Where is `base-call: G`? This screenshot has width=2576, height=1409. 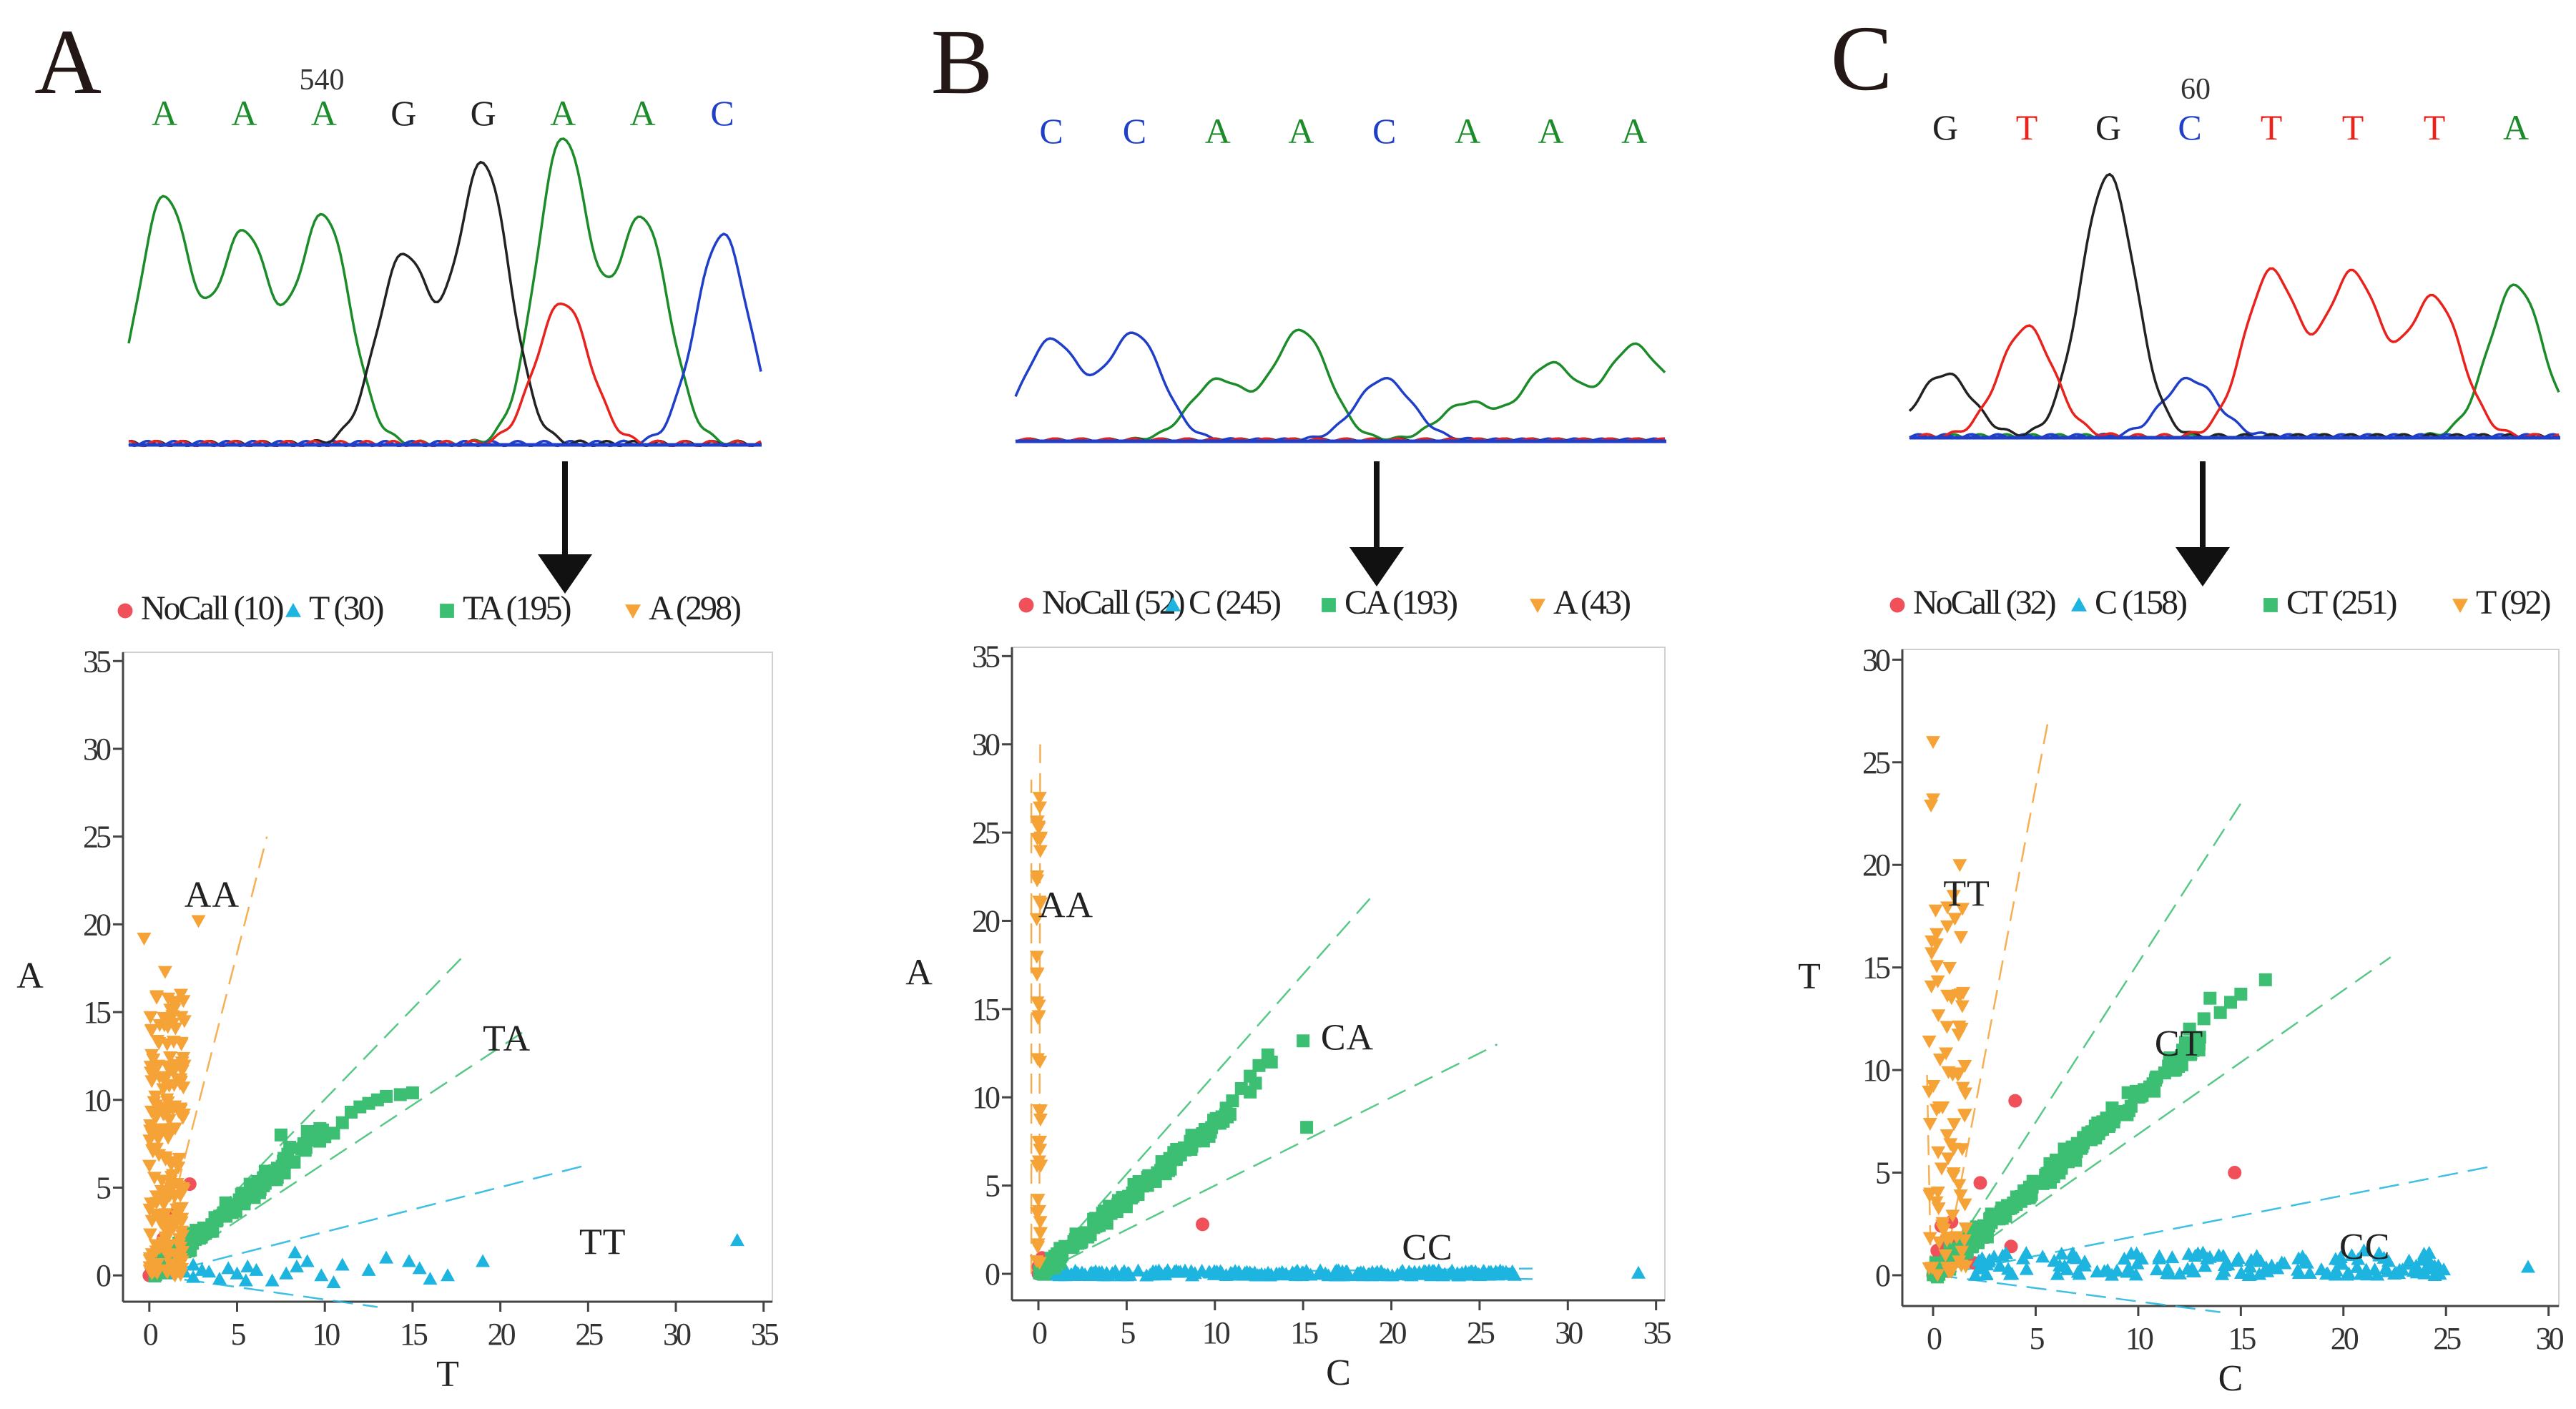
base-call: G is located at coordinates (2108, 127).